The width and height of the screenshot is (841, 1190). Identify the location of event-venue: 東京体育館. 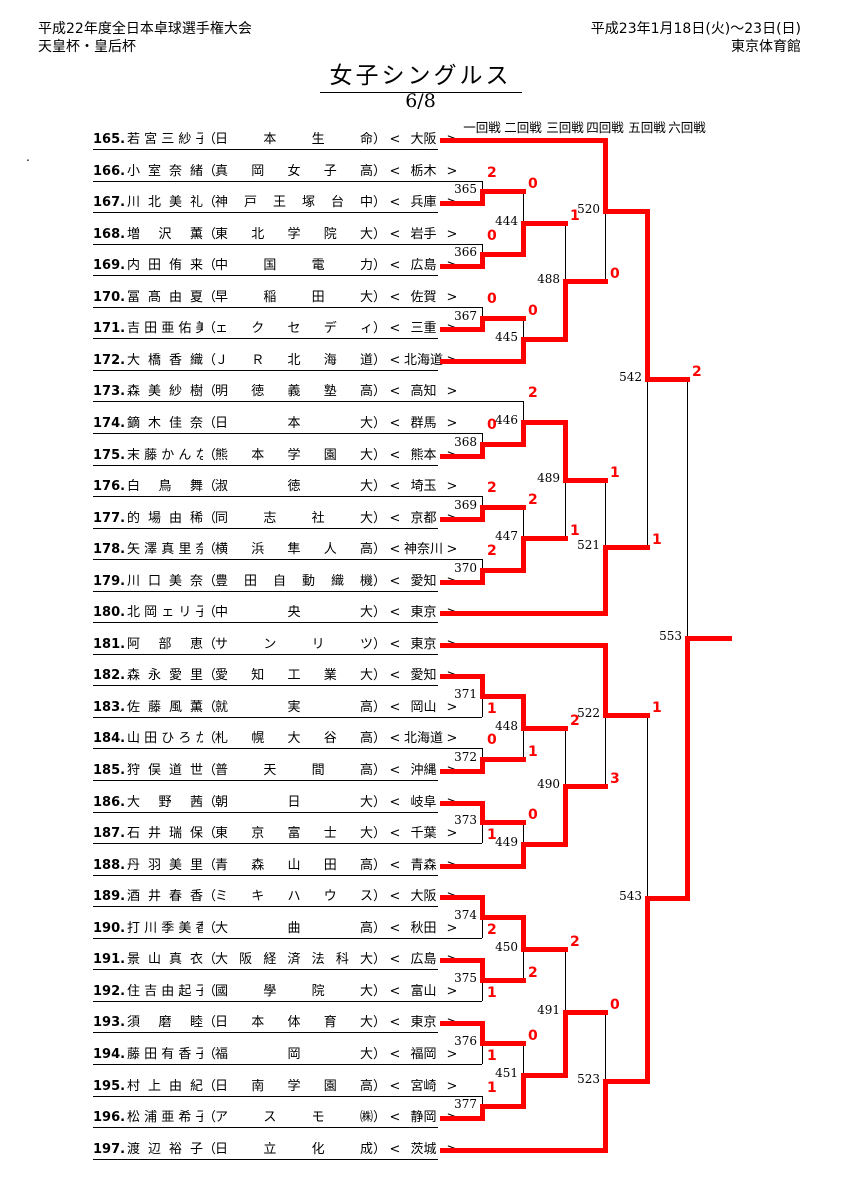
(766, 47).